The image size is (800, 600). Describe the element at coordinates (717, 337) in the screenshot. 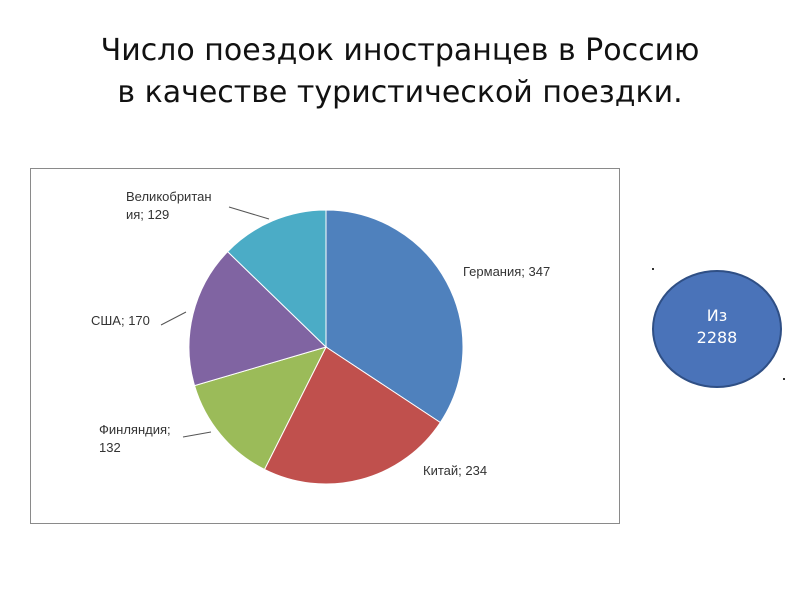

I see `total-badge-line-2: 2288` at that location.